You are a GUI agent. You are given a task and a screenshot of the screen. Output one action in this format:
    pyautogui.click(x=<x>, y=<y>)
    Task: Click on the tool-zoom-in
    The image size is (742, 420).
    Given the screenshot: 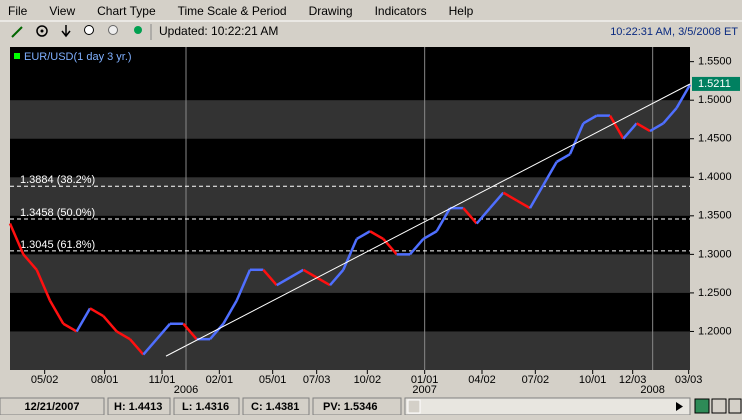 What is the action you would take?
    pyautogui.click(x=89, y=30)
    